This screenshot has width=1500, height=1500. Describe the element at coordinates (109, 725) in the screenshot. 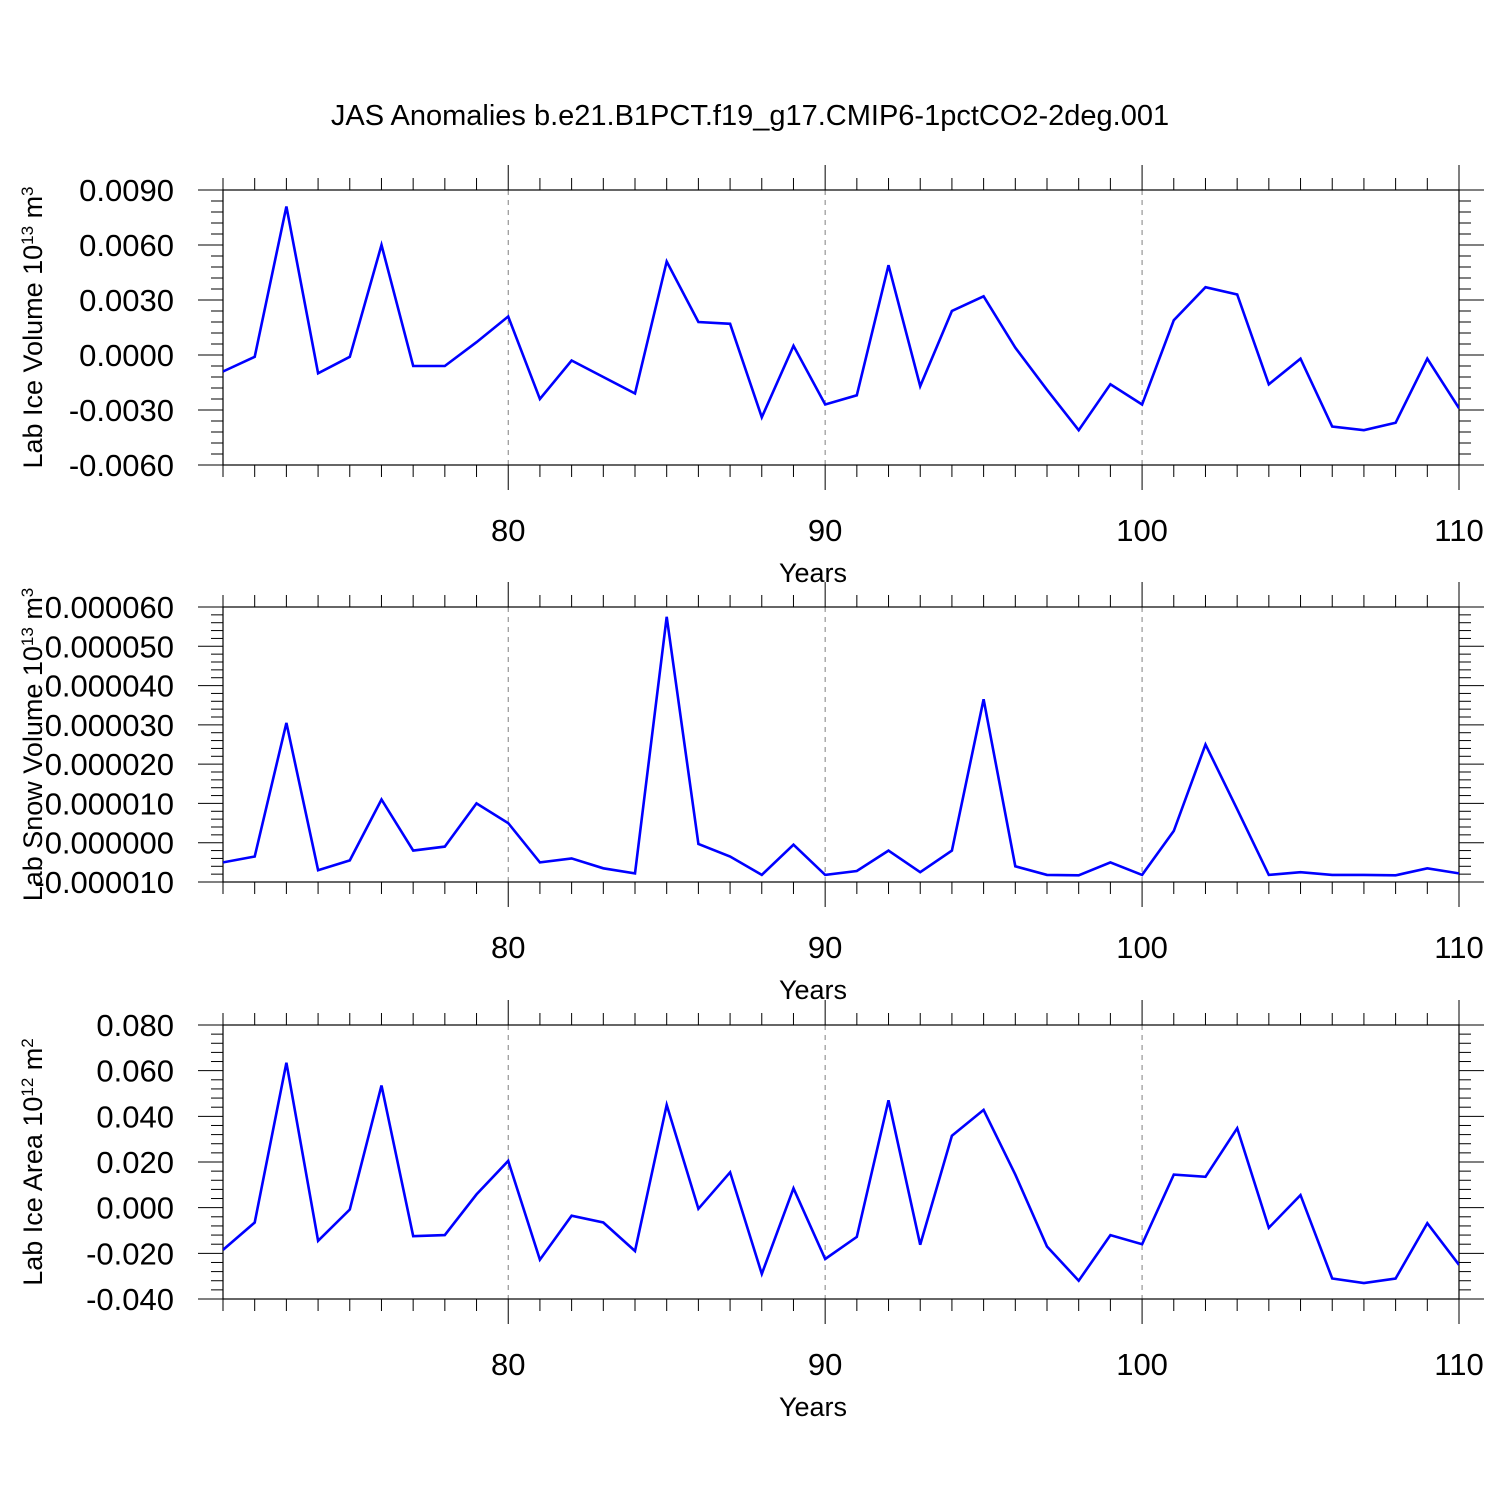

I see `y-tick-label: 0.000030` at that location.